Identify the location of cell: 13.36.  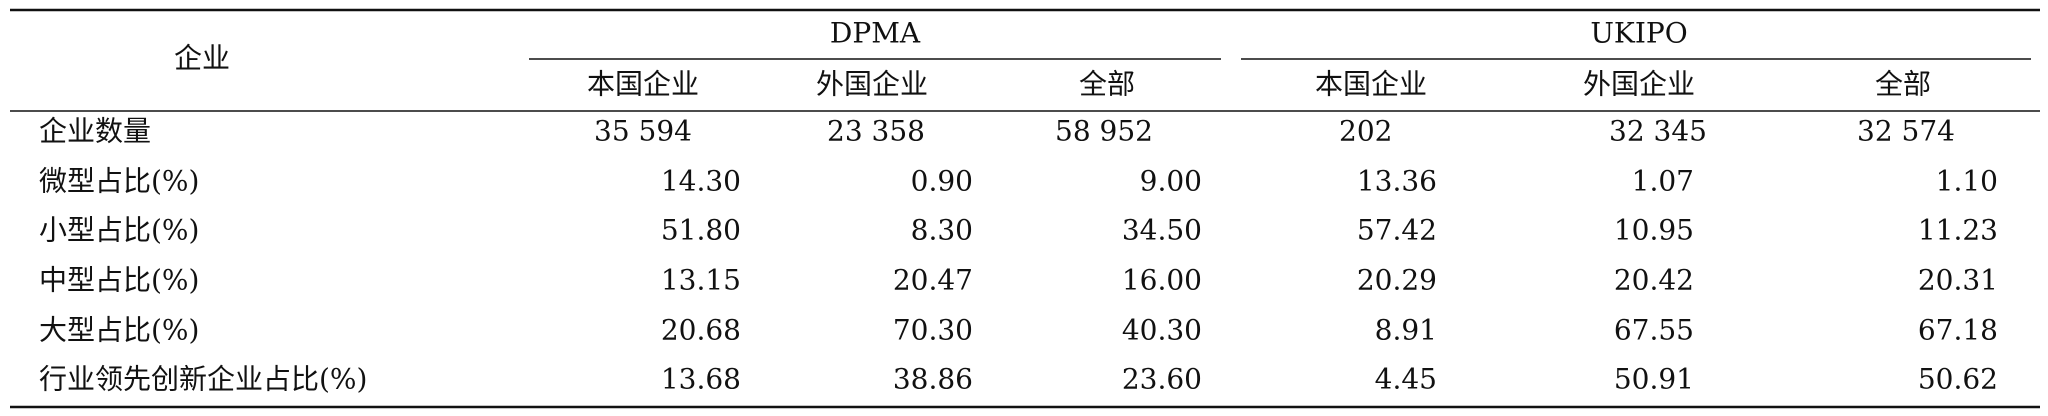
(1397, 181).